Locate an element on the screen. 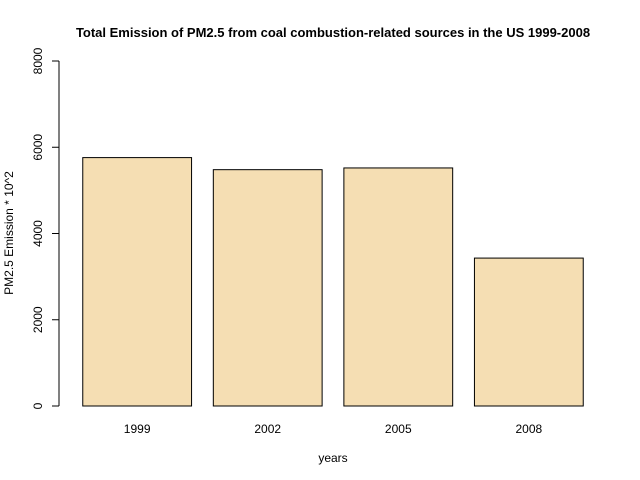 The height and width of the screenshot is (480, 640). bar-2008 is located at coordinates (528, 332).